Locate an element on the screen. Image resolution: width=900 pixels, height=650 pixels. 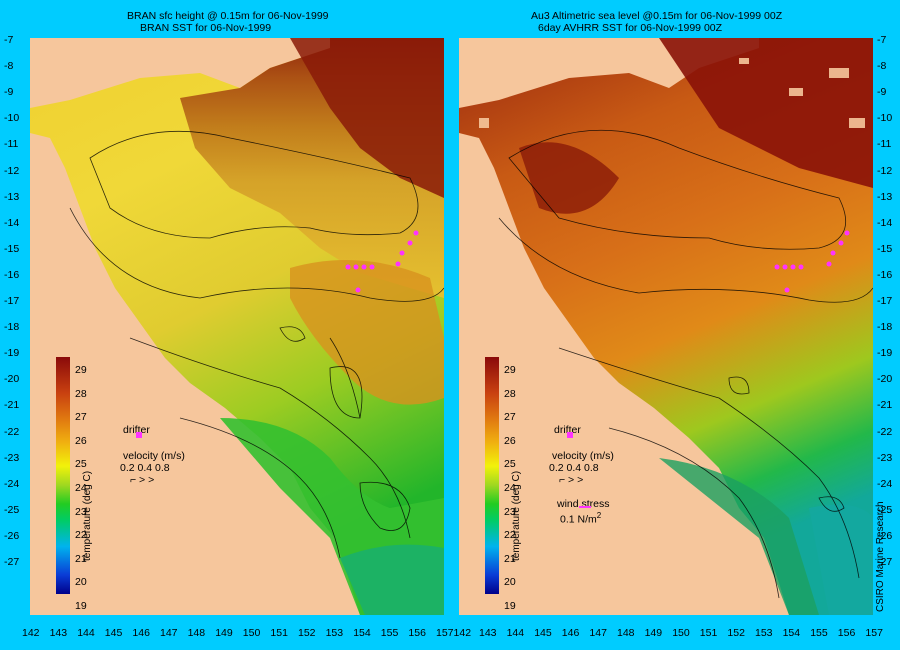
lat-tick-label: -24 is located at coordinates (12, 483).